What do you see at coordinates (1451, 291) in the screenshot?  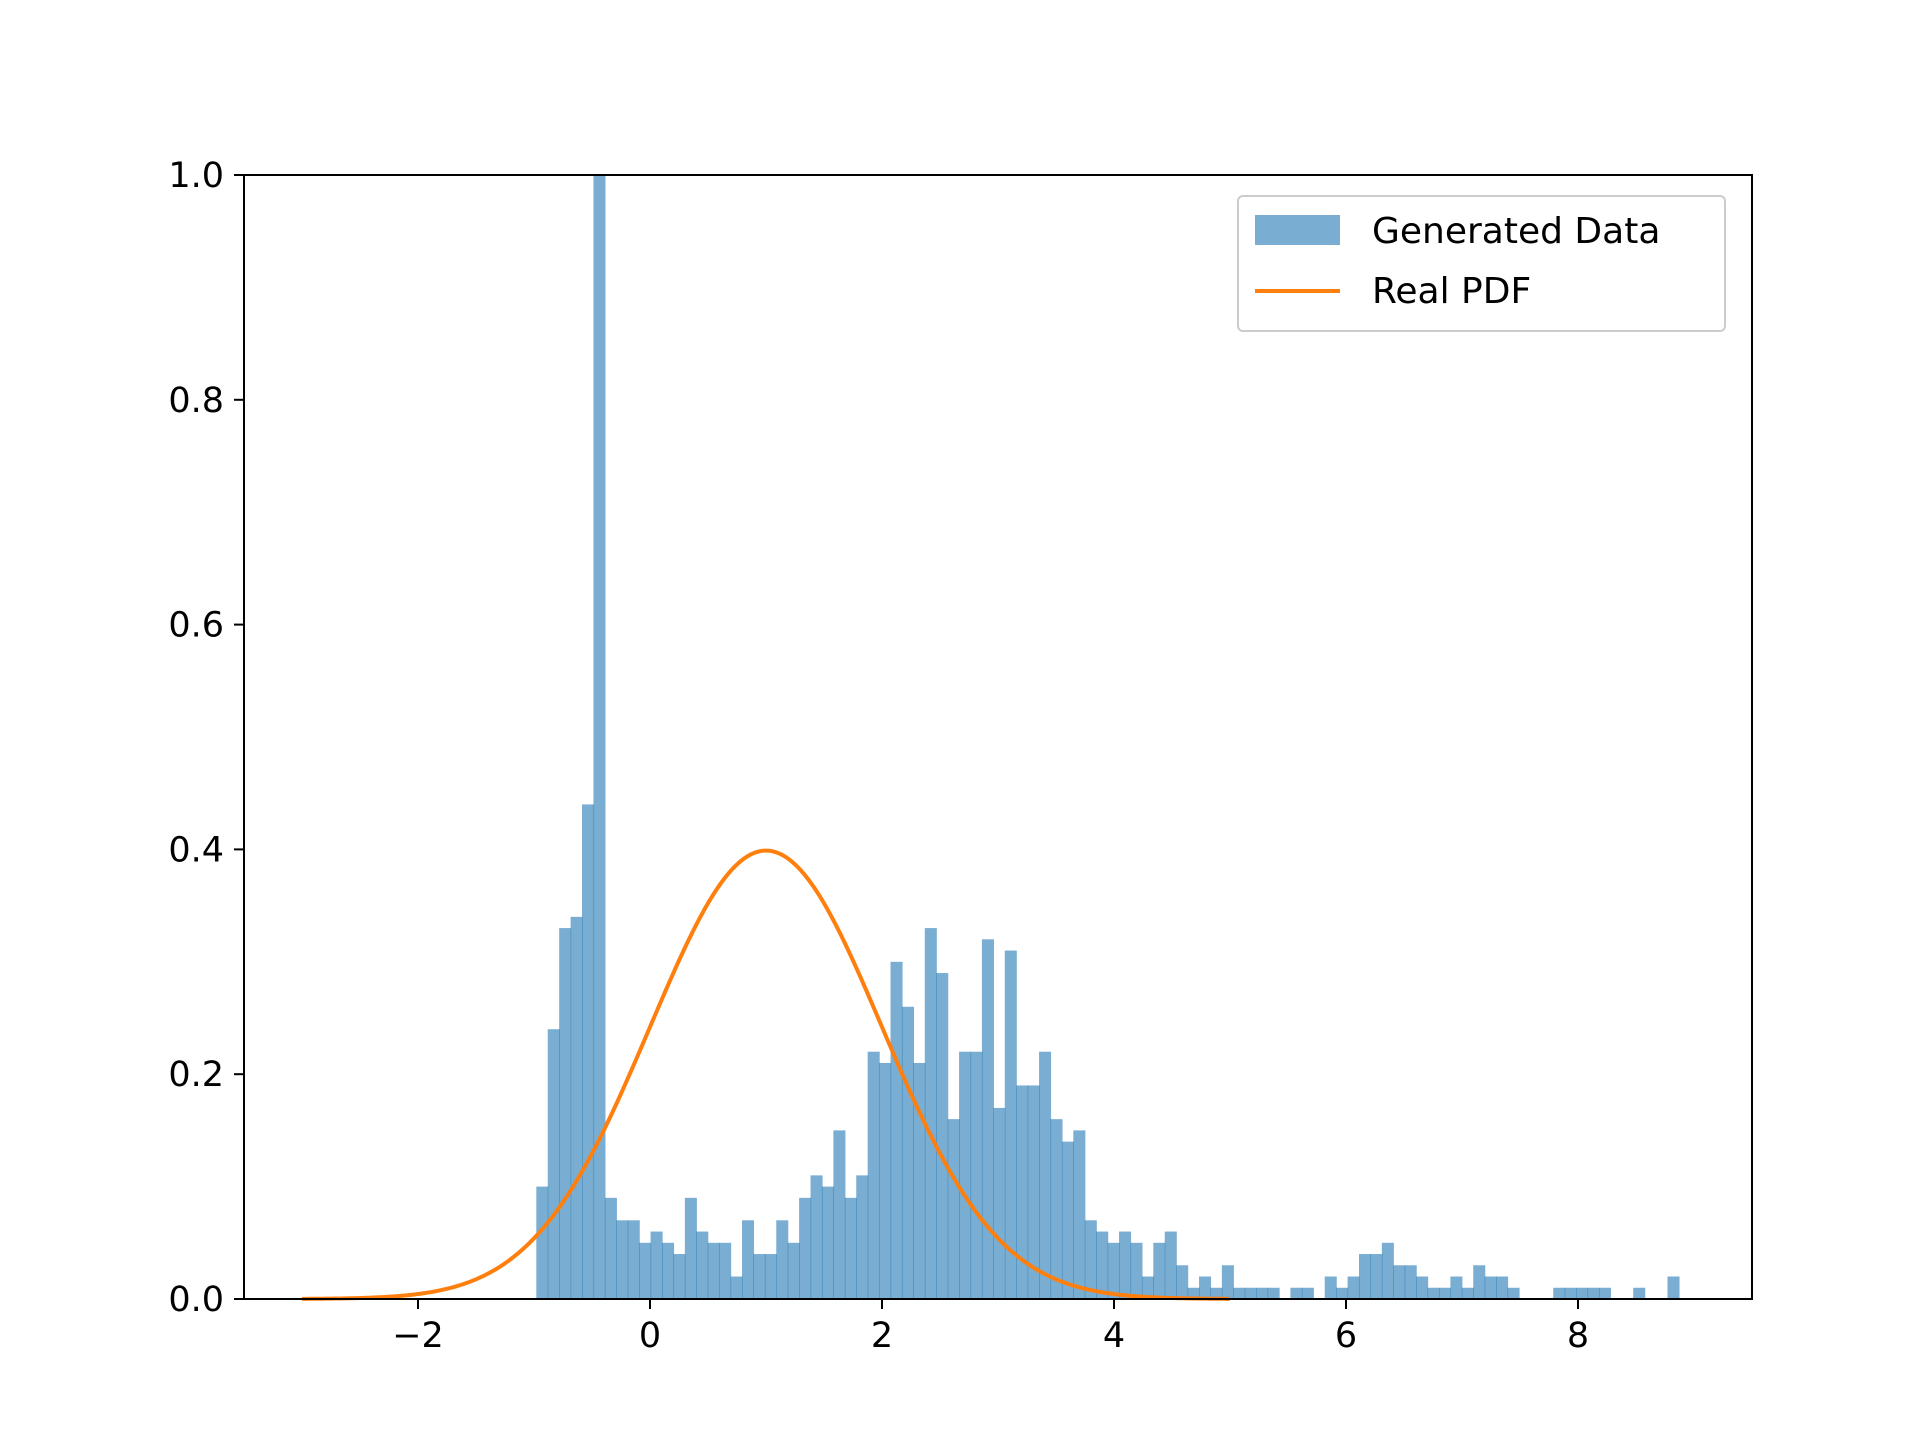 I see `legend-label-real-pdf: Real PDF` at bounding box center [1451, 291].